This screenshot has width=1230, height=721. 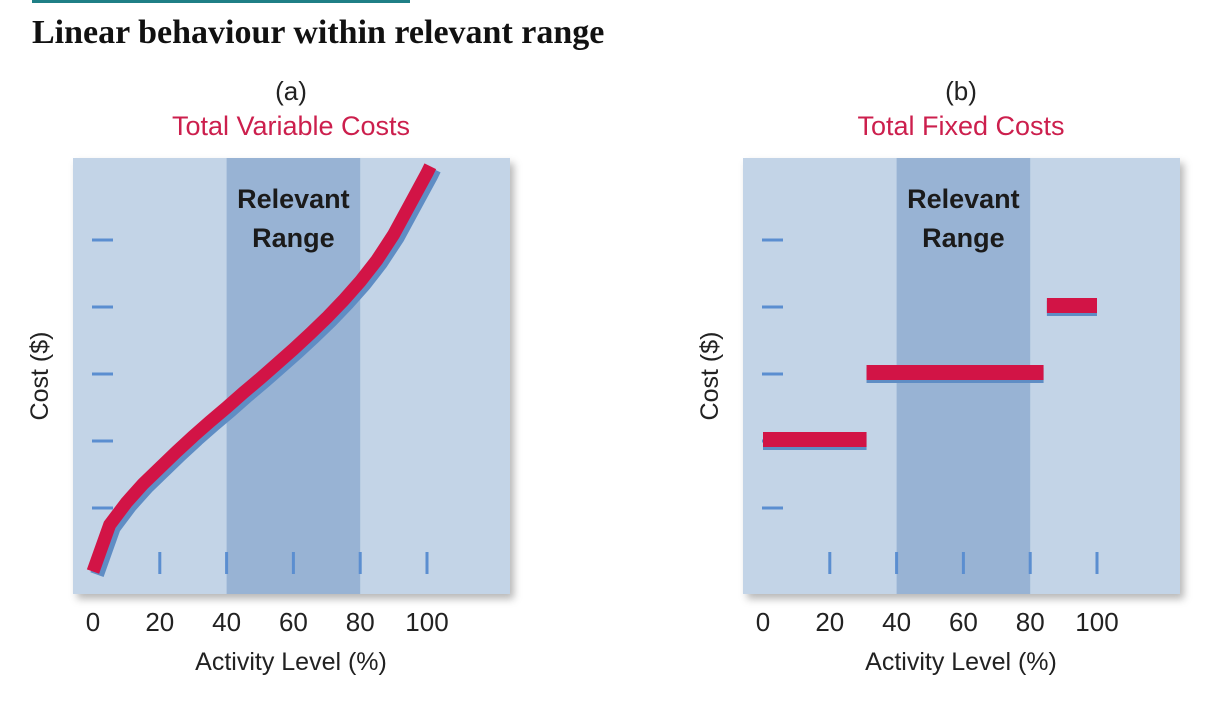 I want to click on page-title: Linear behaviour within relevant range, so click(x=318, y=32).